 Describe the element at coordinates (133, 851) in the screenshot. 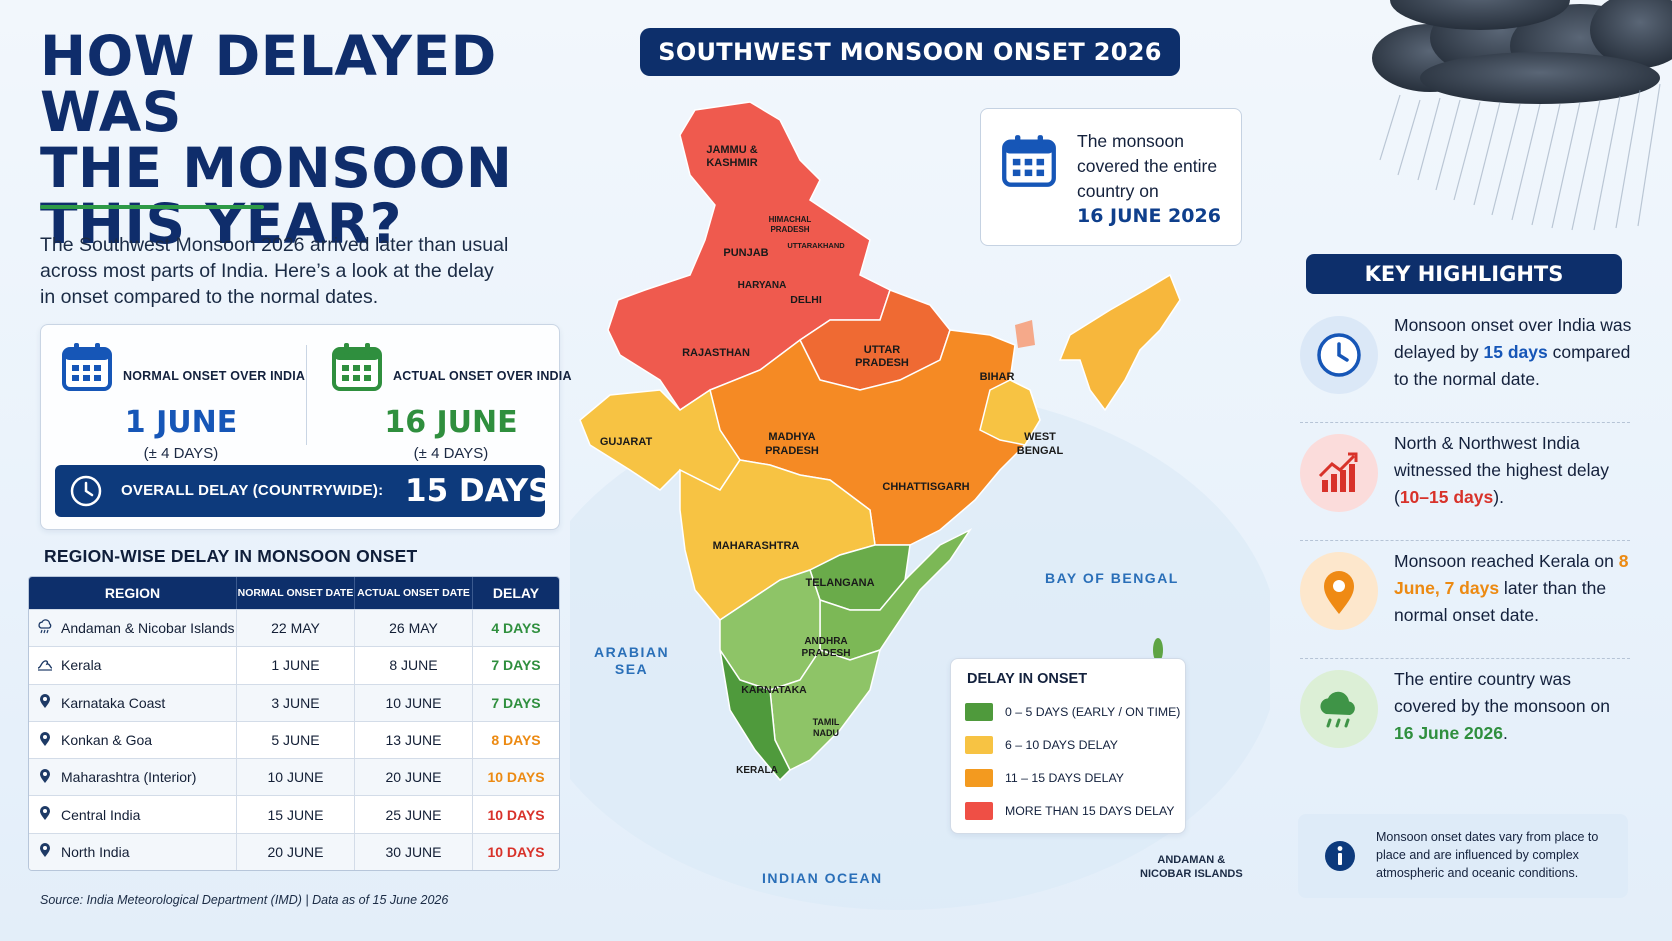

I see `cell-region: North India` at that location.